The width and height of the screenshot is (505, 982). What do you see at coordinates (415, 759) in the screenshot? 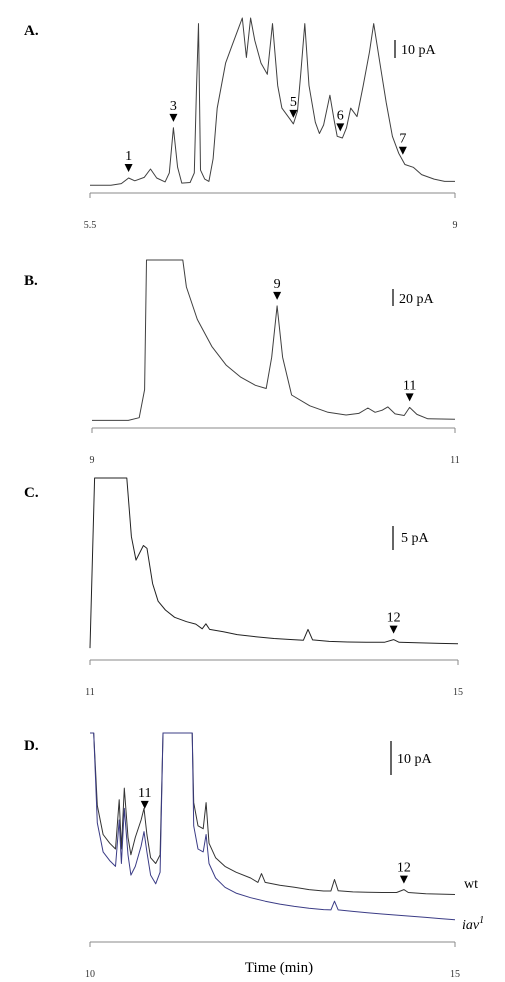
I see `scale-label-d: 10 pA` at bounding box center [415, 759].